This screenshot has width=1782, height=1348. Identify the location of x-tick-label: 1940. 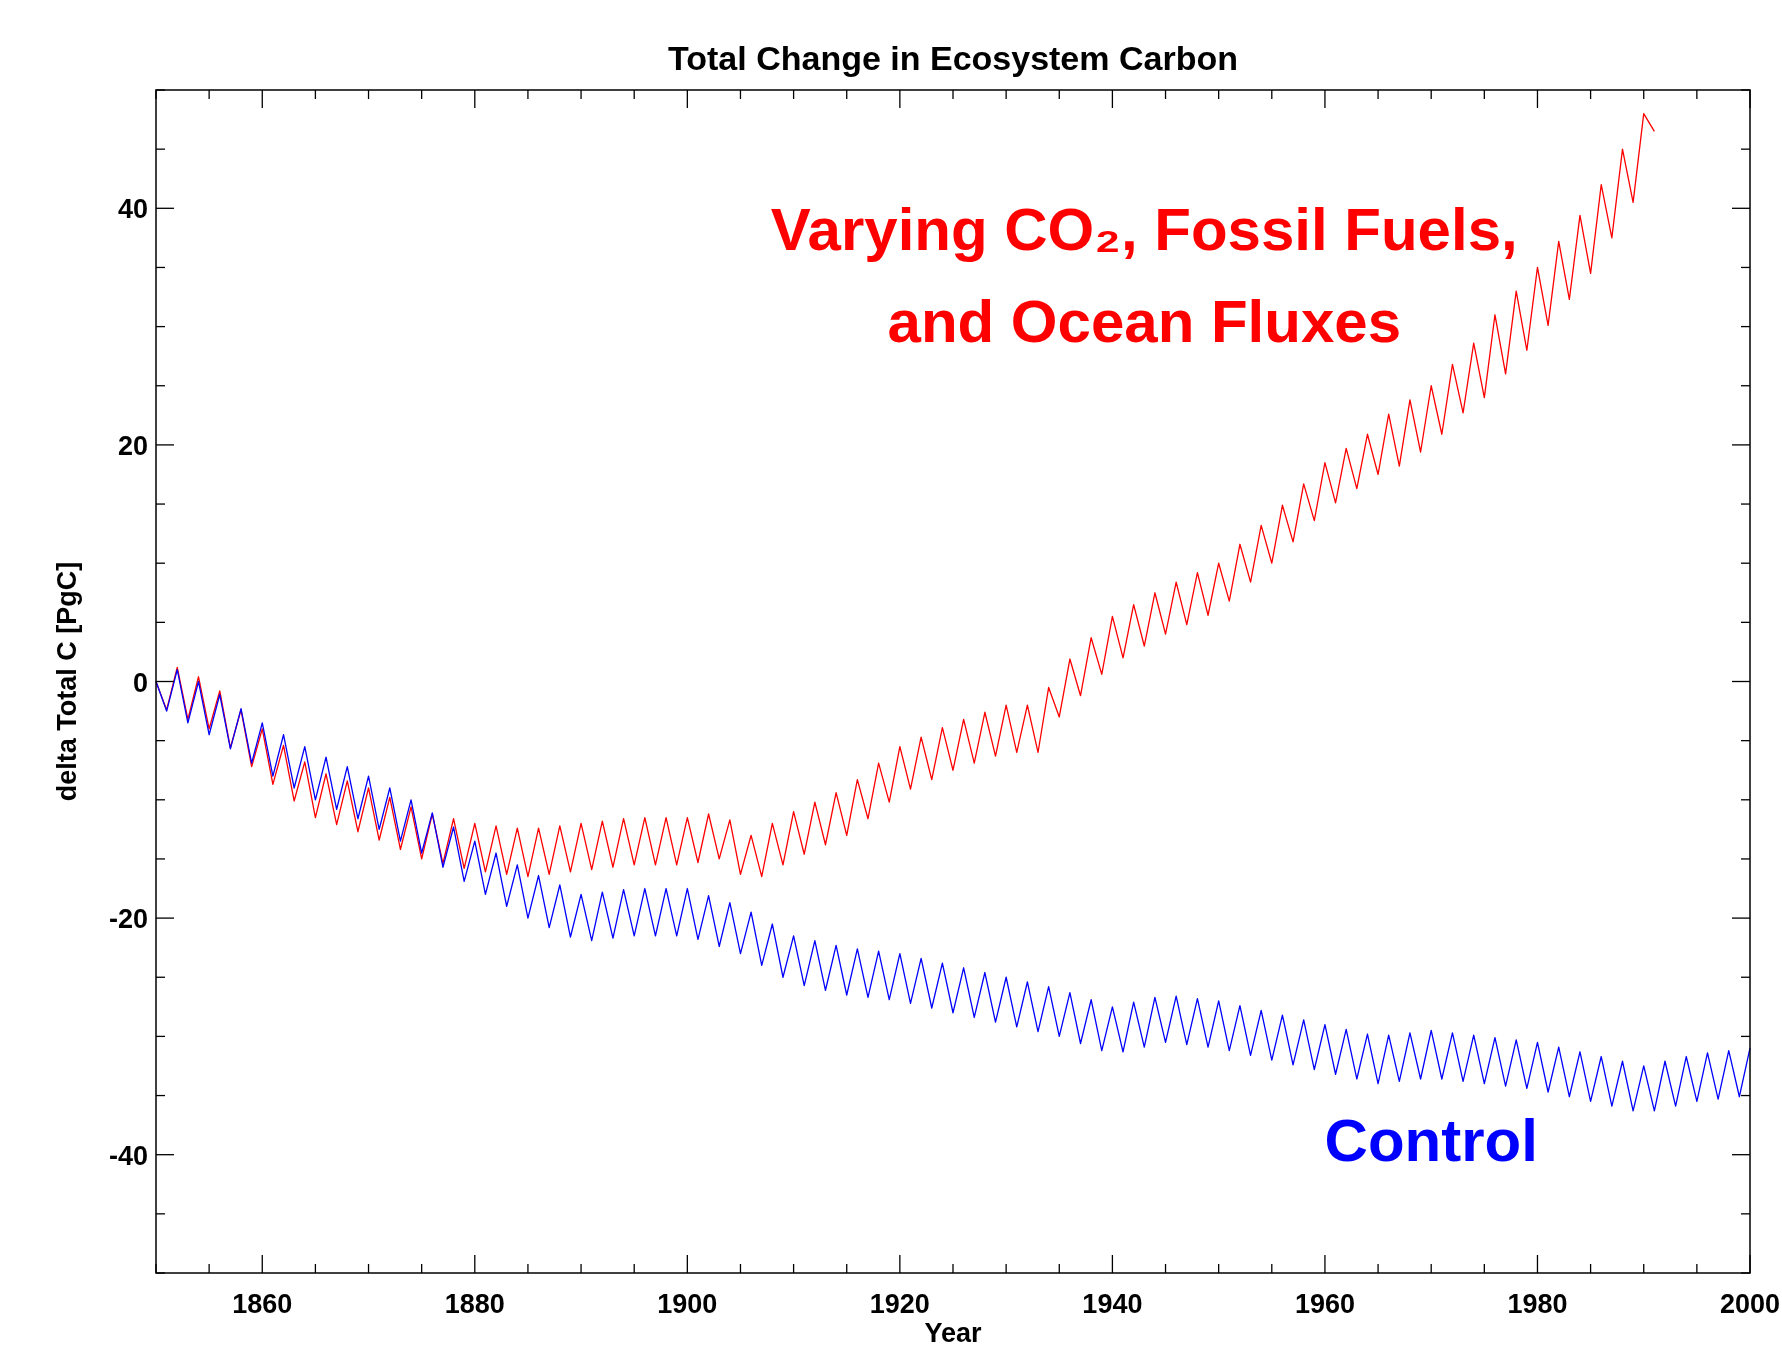
(1112, 1304).